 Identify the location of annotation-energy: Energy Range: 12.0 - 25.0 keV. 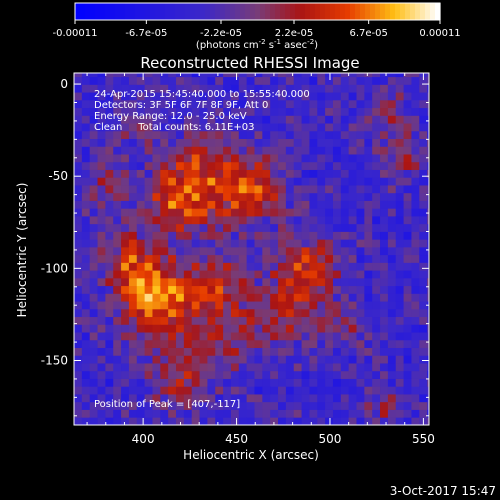
(170, 116).